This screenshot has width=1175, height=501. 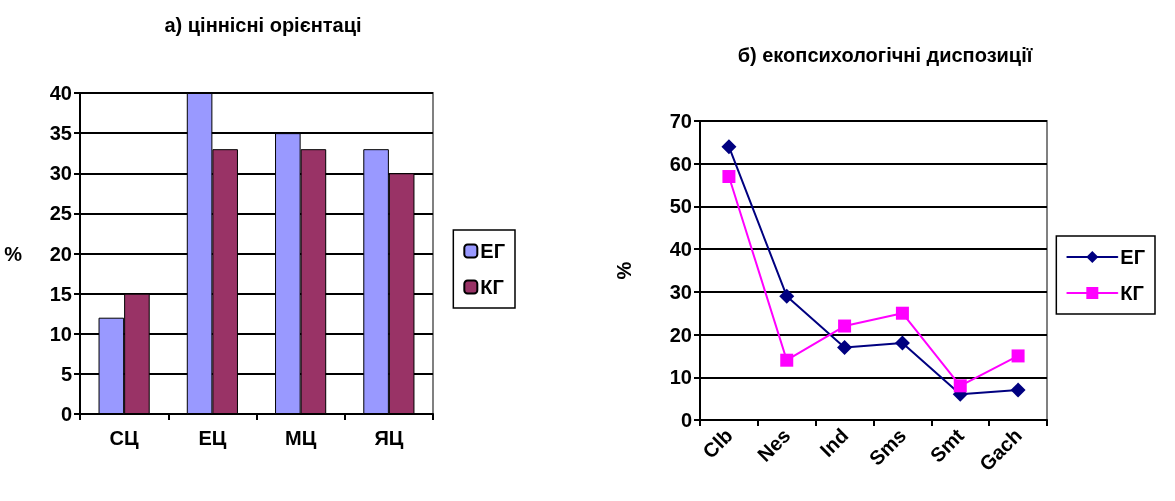 What do you see at coordinates (66, 373) in the screenshot?
I see `y-tick-label: 5` at bounding box center [66, 373].